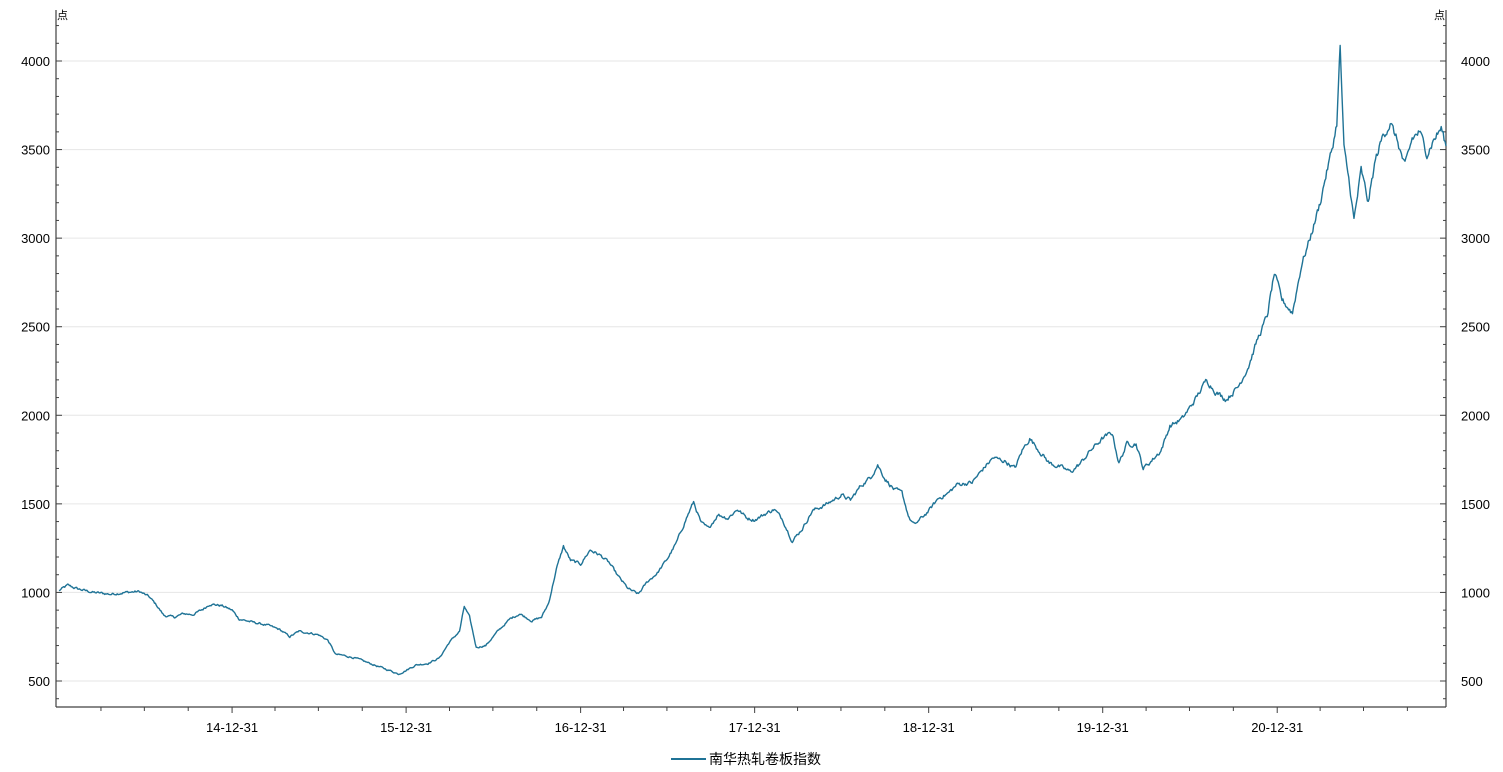  What do you see at coordinates (1475, 327) in the screenshot?
I see `y-tick-label-right: 2500` at bounding box center [1475, 327].